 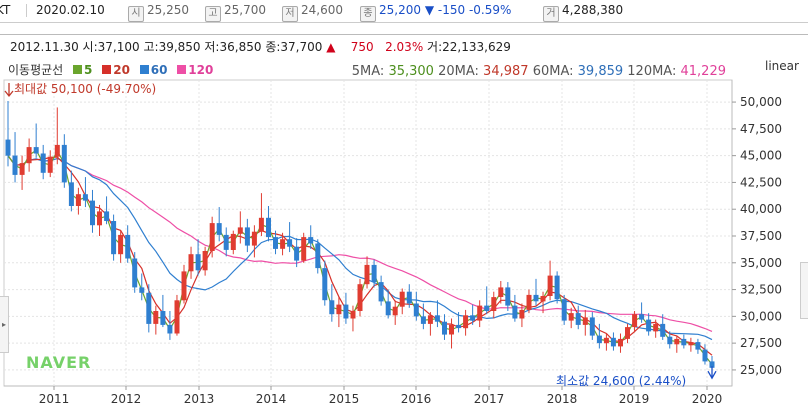 I want to click on ma120-swatch, so click(x=182, y=69).